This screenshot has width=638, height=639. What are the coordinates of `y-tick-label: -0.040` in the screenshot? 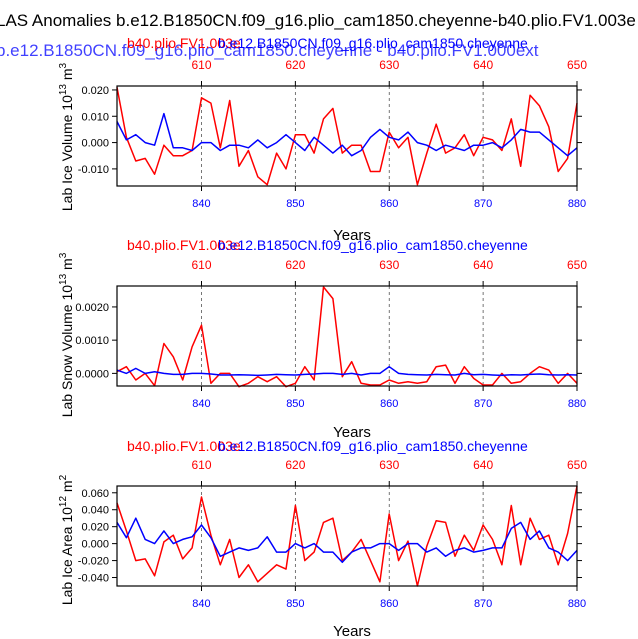 It's located at (93, 579).